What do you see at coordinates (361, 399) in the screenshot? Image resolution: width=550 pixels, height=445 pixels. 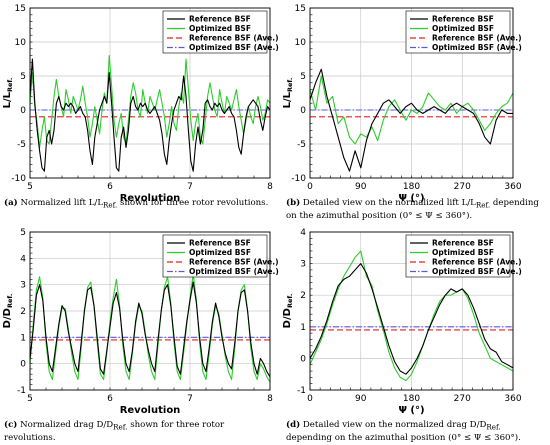 I see `x-tick-label: 90` at bounding box center [361, 399].